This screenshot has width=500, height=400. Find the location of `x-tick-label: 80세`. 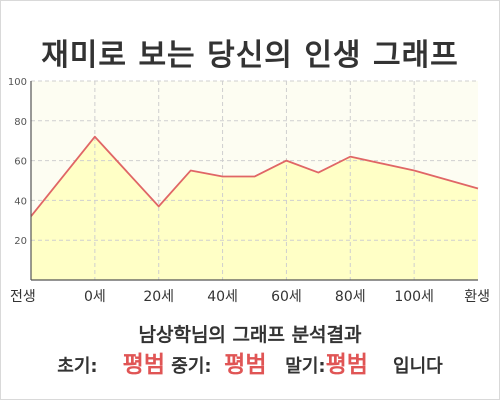

x-tick-label: 80세 is located at coordinates (350, 297).